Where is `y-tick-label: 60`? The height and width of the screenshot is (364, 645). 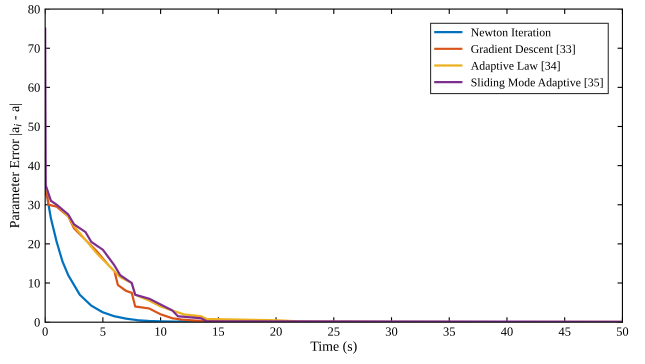
y-tick-label: 60 is located at coordinates (34, 87).